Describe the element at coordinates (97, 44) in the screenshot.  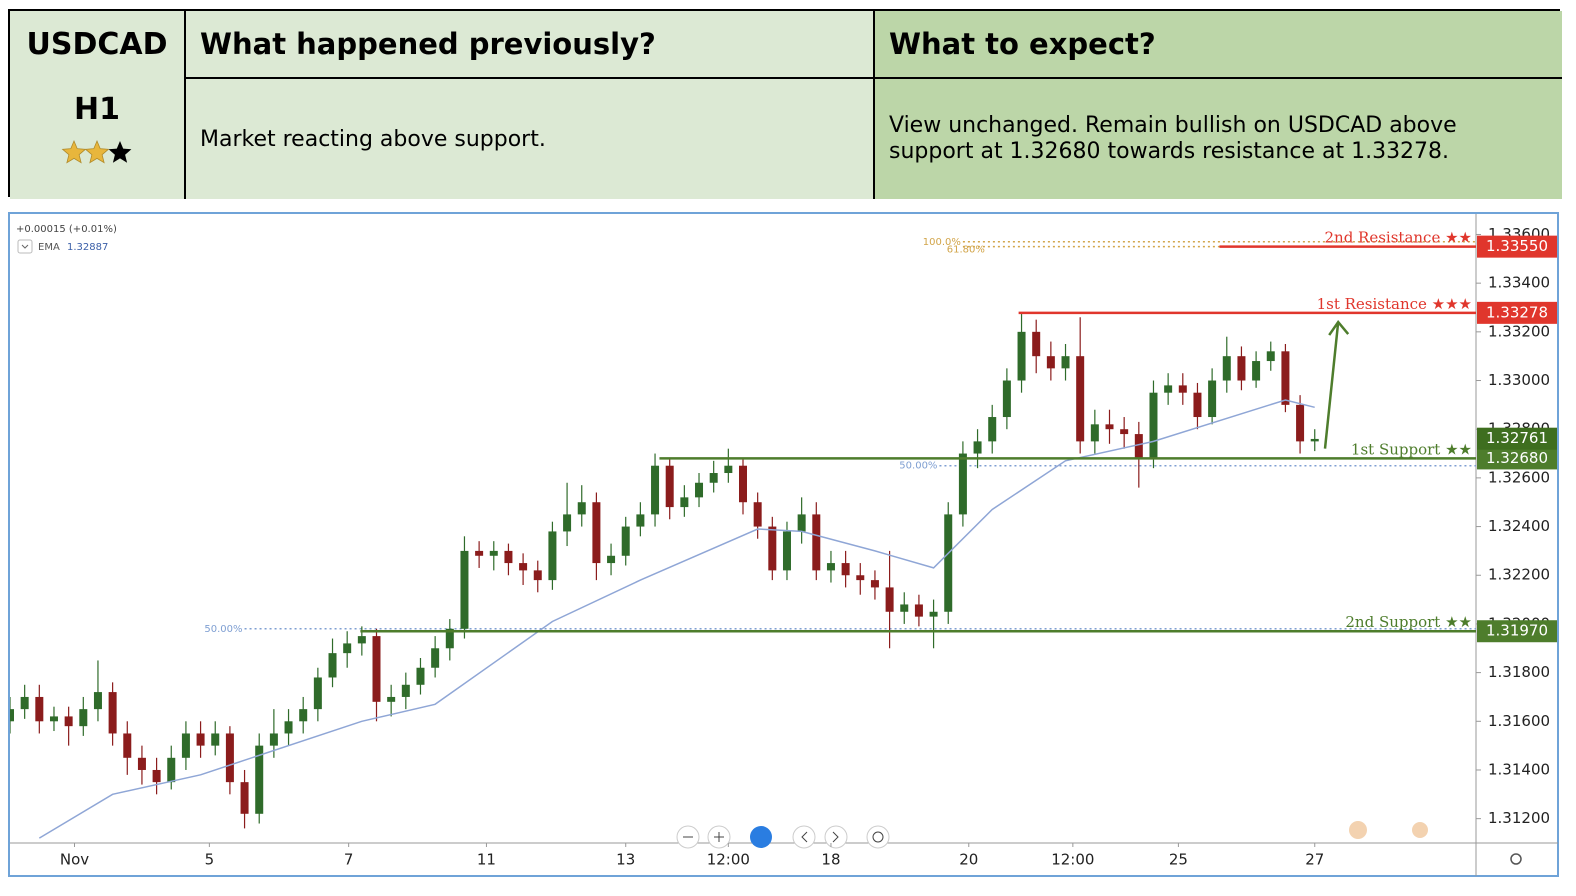
I see `symbol: USDCAD` at that location.